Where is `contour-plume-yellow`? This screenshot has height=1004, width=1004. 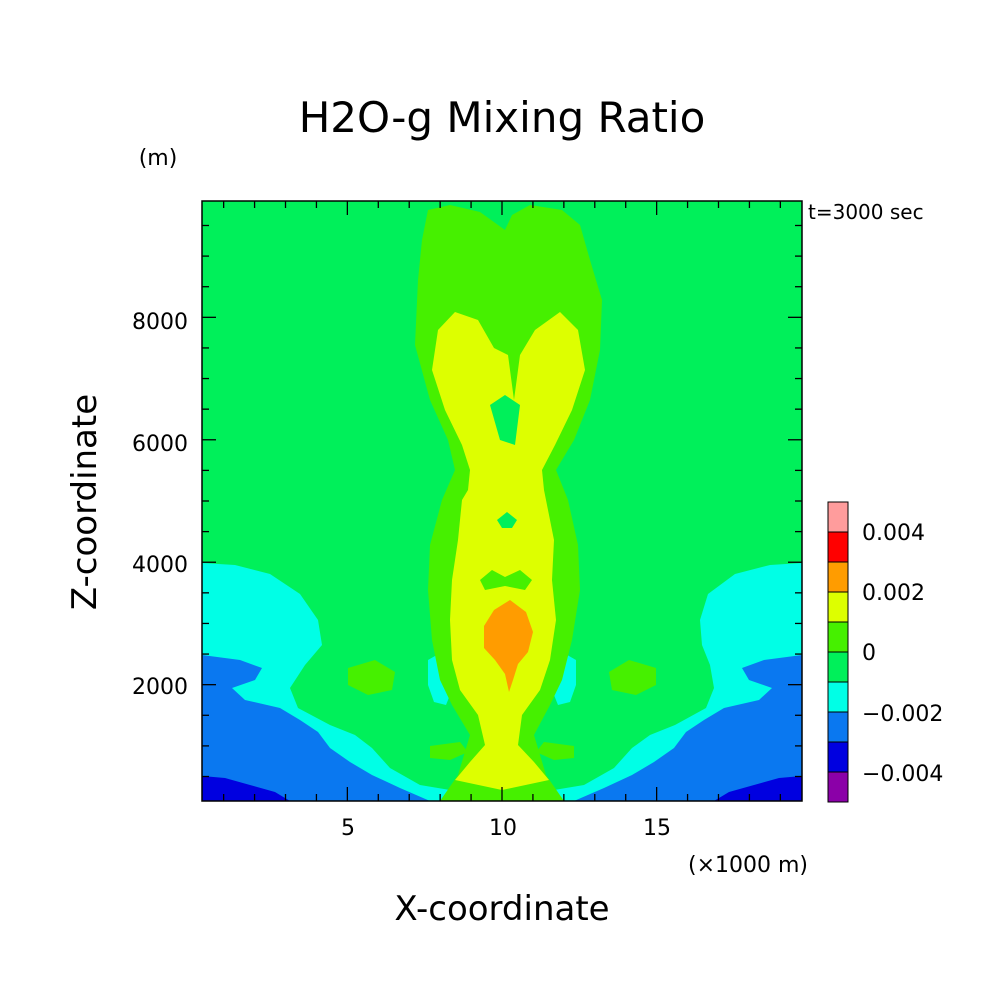 contour-plume-yellow is located at coordinates (508, 551).